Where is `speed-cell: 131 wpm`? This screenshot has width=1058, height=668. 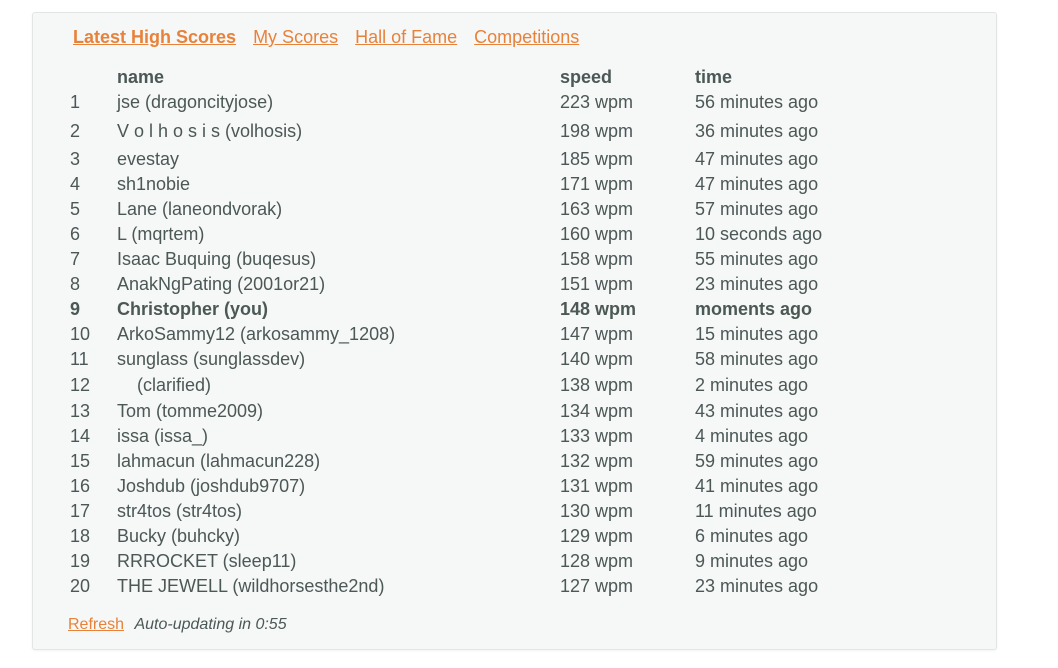
speed-cell: 131 wpm is located at coordinates (597, 486).